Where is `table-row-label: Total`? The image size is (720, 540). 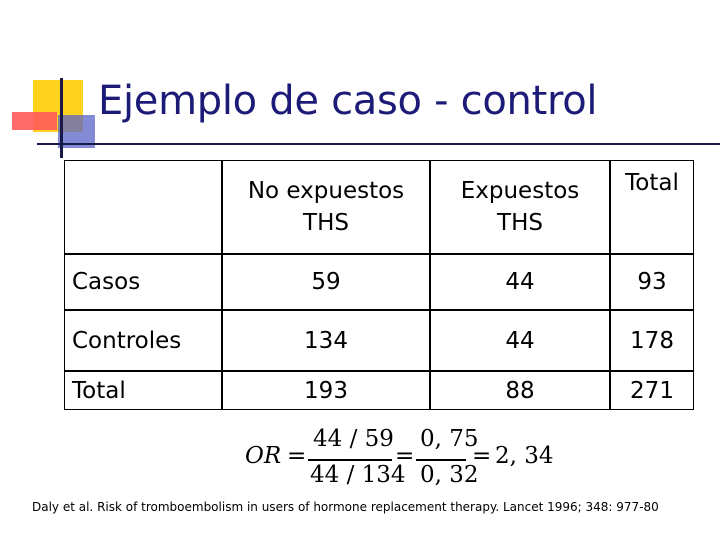
table-row-label: Total is located at coordinates (143, 390).